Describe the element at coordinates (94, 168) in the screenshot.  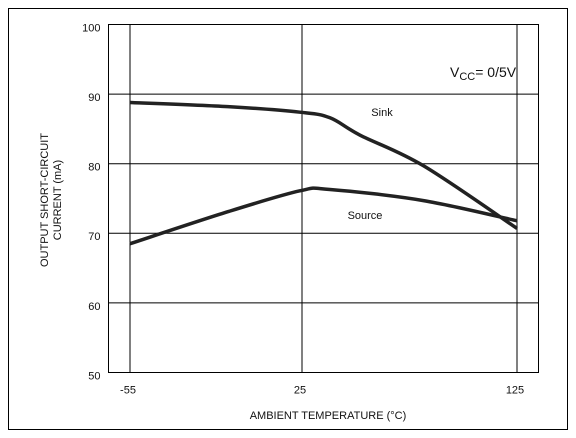
I see `y-tick-label: 80` at that location.